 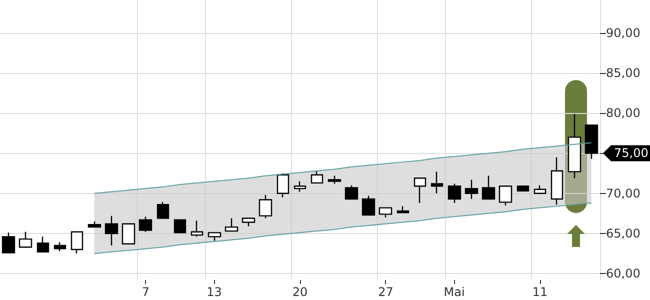 I want to click on y-tick-label: 70,00, so click(x=623, y=193).